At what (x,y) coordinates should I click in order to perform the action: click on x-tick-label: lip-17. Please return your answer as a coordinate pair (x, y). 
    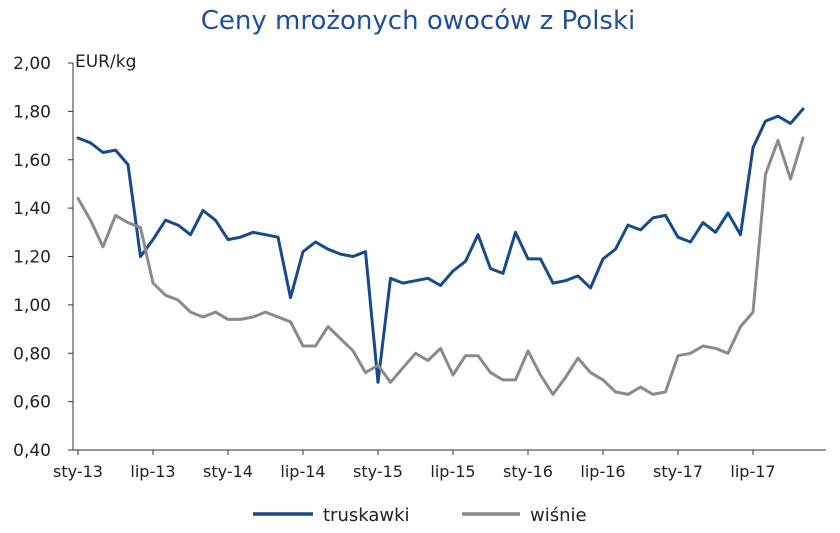
    Looking at the image, I should click on (752, 471).